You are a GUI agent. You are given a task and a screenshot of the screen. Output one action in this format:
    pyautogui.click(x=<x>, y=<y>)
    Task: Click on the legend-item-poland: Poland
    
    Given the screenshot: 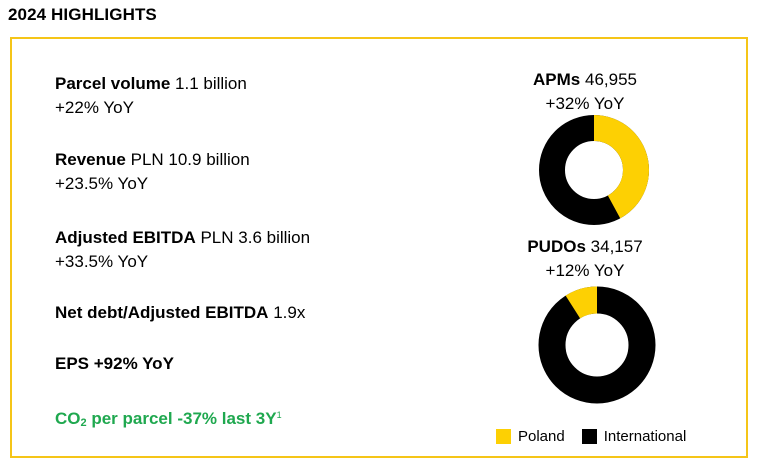 What is the action you would take?
    pyautogui.click(x=530, y=436)
    